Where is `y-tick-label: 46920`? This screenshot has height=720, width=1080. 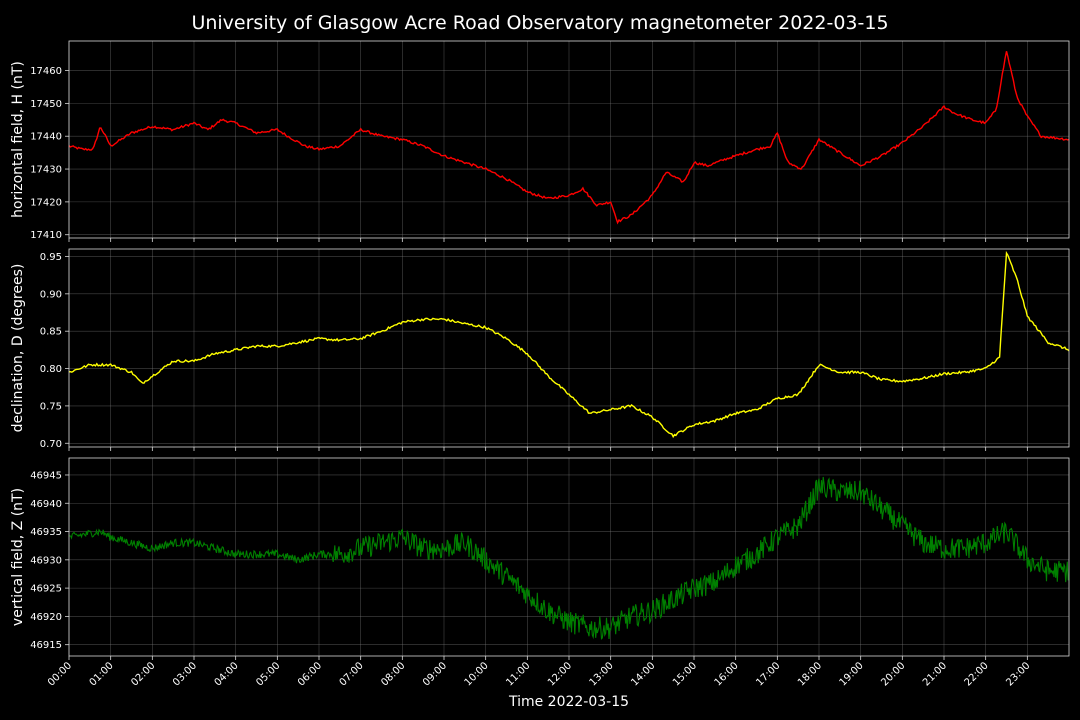
y-tick-label: 46920 is located at coordinates (46, 617).